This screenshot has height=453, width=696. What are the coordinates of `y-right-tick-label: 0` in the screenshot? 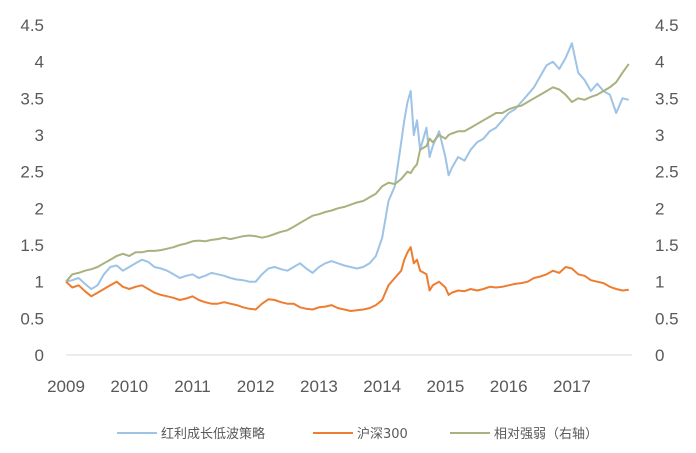 It's located at (659, 355).